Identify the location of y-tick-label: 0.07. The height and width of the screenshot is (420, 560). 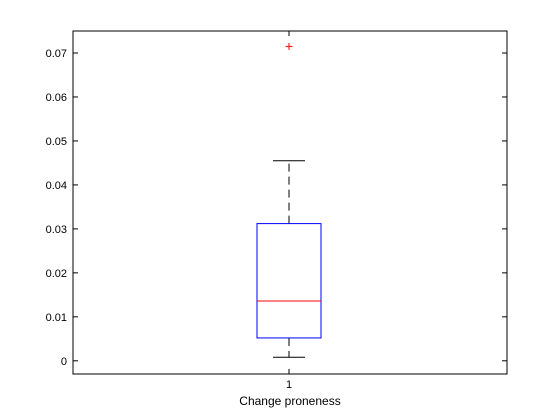
(56, 54).